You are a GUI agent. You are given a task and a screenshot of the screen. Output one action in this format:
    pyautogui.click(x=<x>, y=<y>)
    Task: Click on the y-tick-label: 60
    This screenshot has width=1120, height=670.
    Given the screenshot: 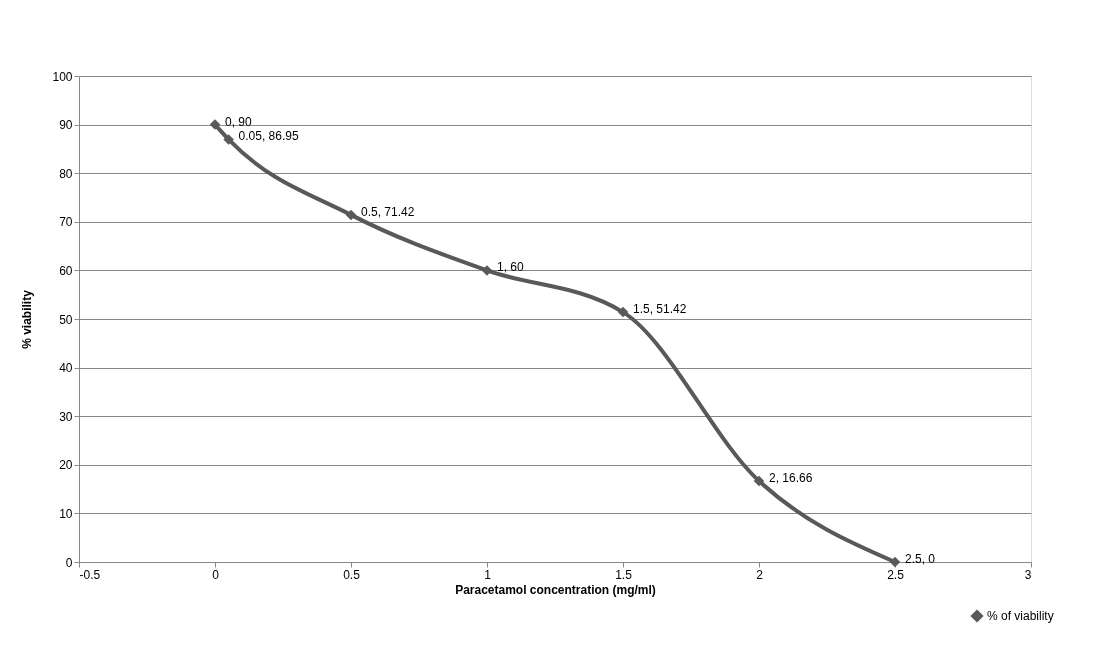 What is the action you would take?
    pyautogui.click(x=66, y=270)
    